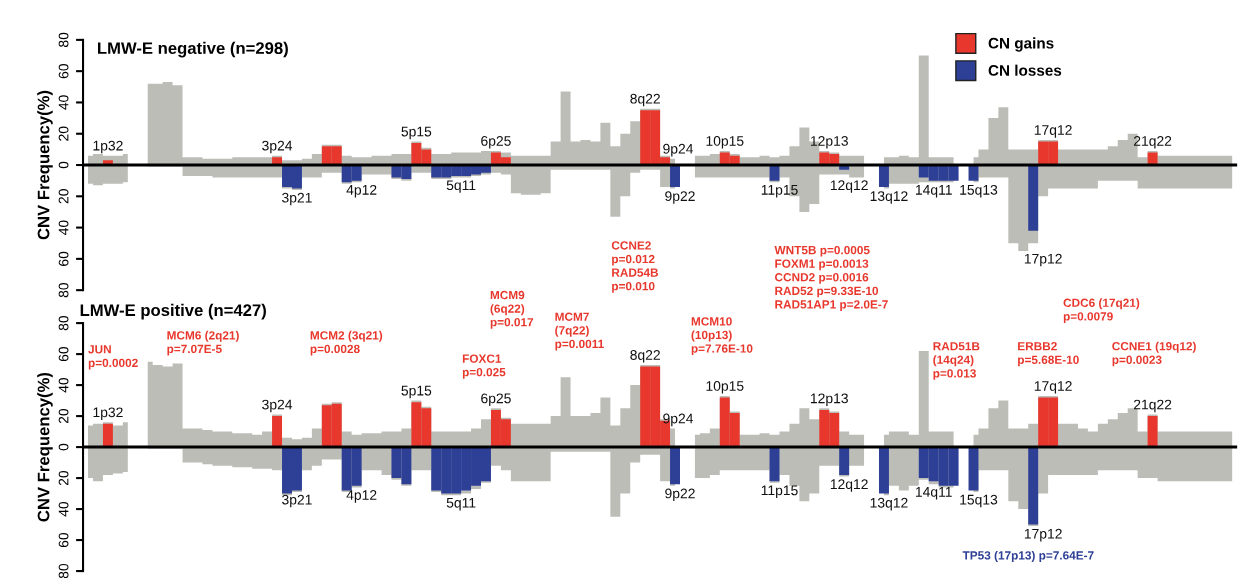 The width and height of the screenshot is (1245, 578). I want to click on annotation: JUN p=0.0002, so click(113, 357).